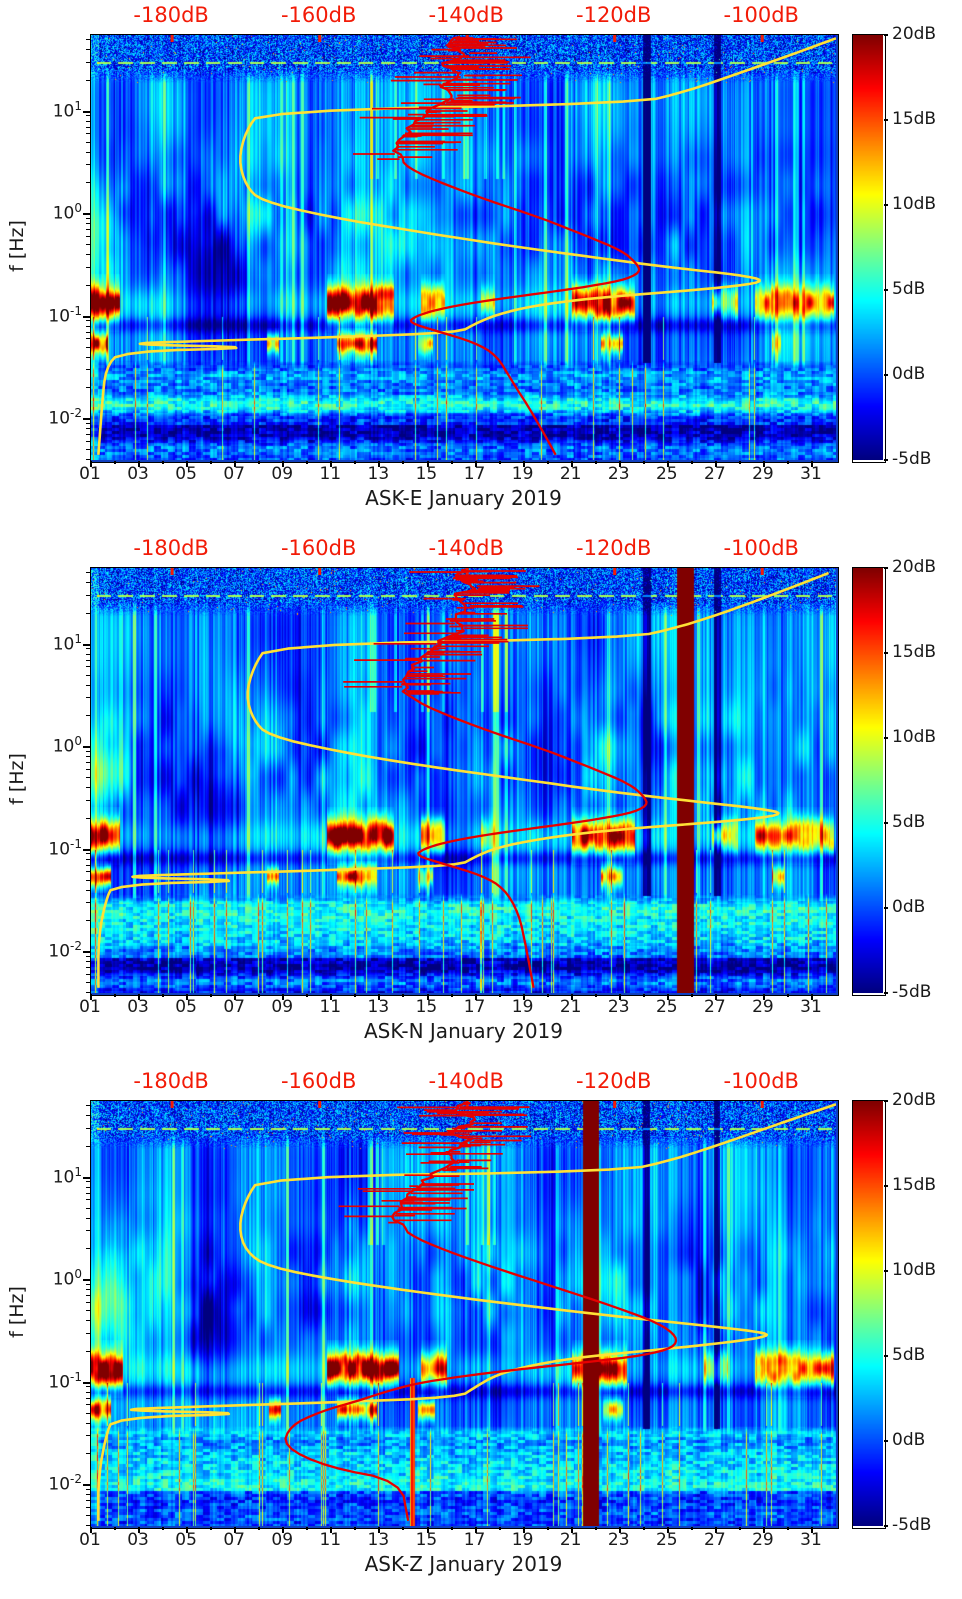 This screenshot has width=962, height=1599. I want to click on colorbar-tick-label: -5dB, so click(912, 992).